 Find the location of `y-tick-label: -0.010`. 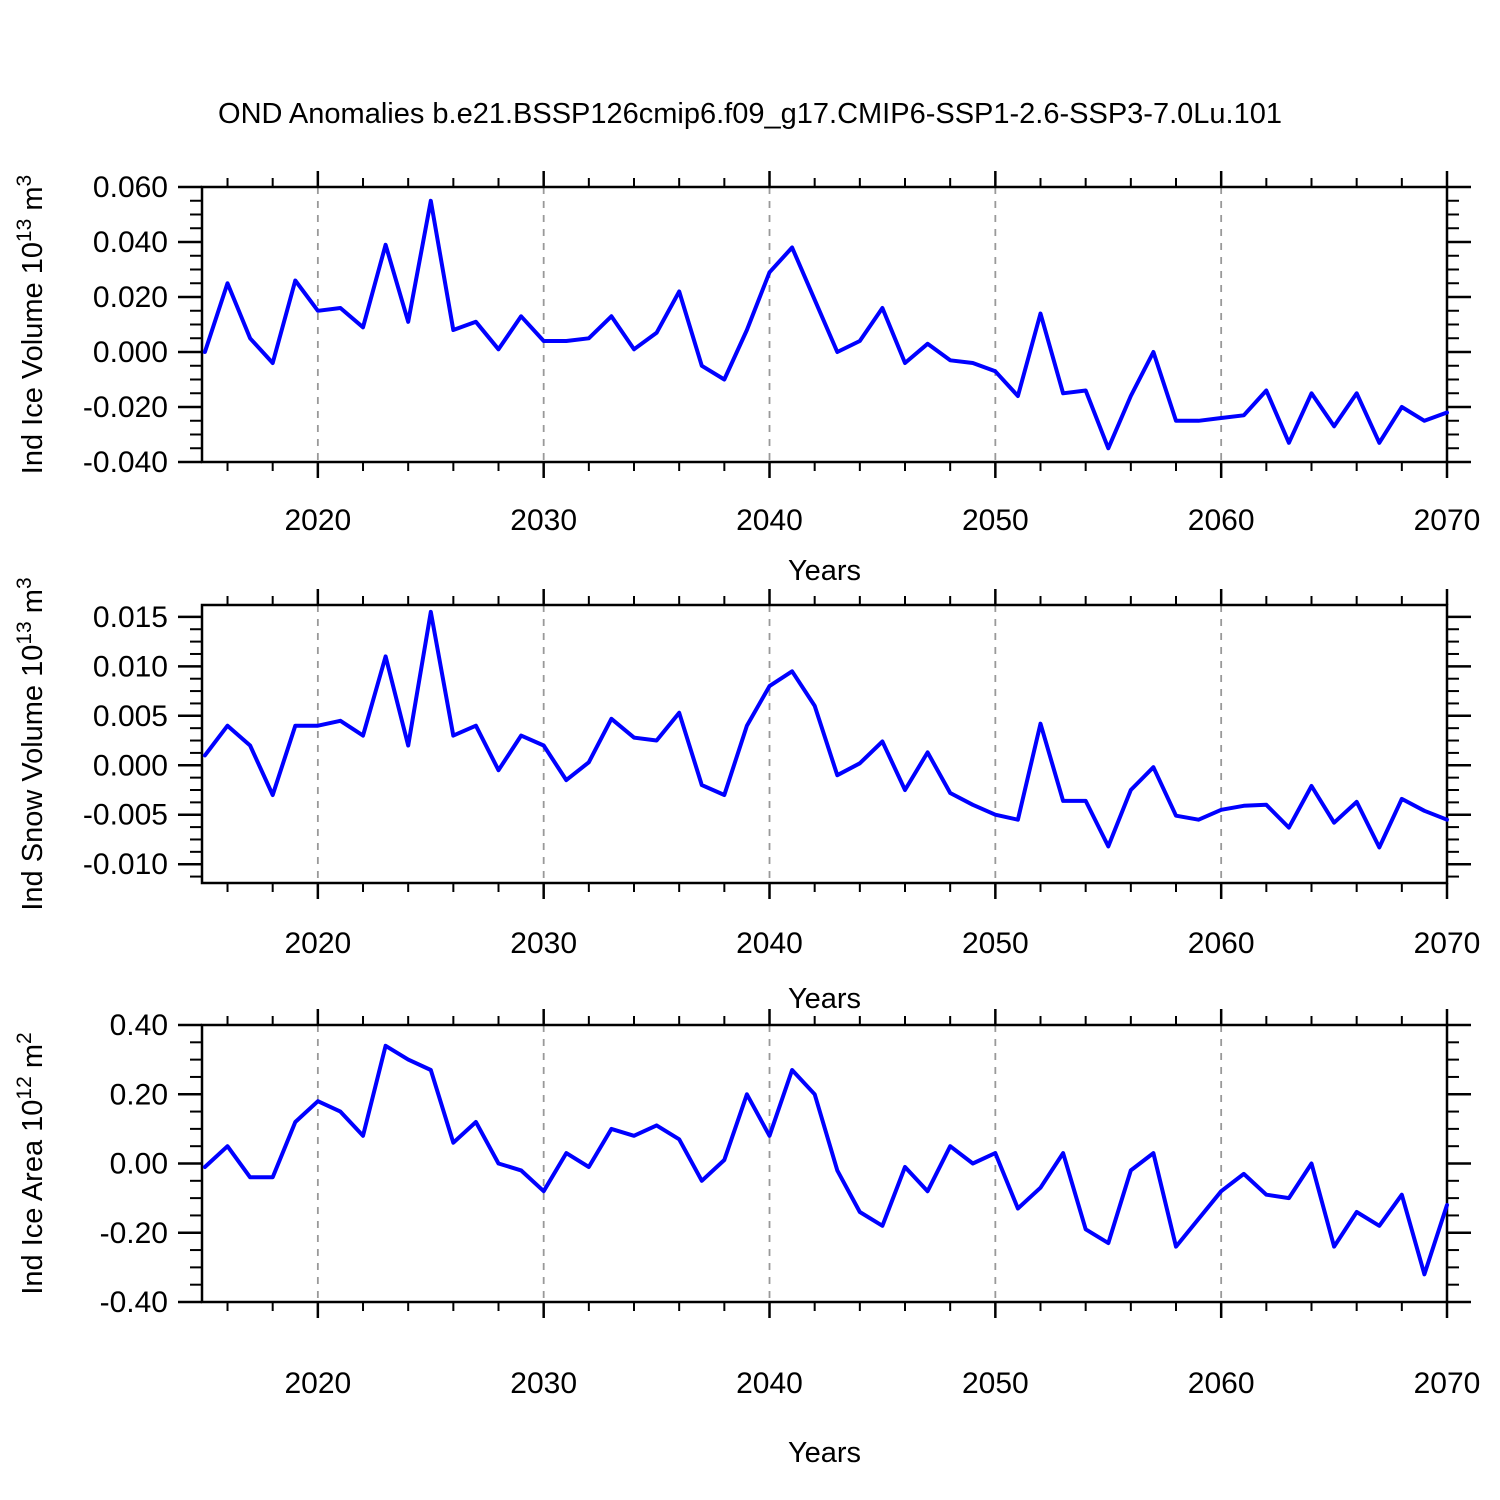

y-tick-label: -0.010 is located at coordinates (125, 864).